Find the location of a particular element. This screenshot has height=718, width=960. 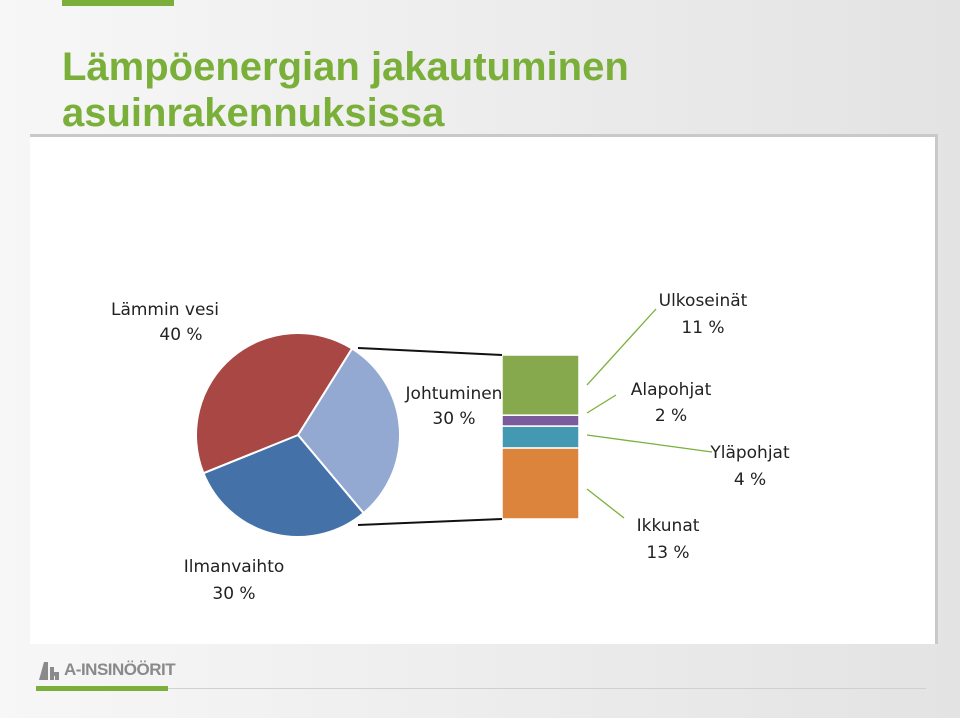

logo-mark-icon is located at coordinates (49, 671).